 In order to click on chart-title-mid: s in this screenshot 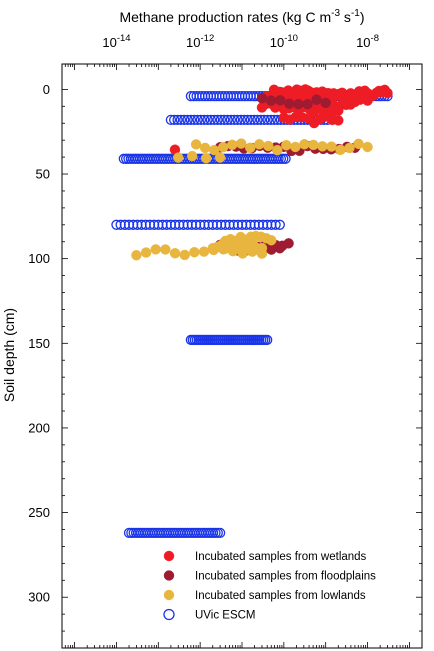, I will do `click(345, 17)`.